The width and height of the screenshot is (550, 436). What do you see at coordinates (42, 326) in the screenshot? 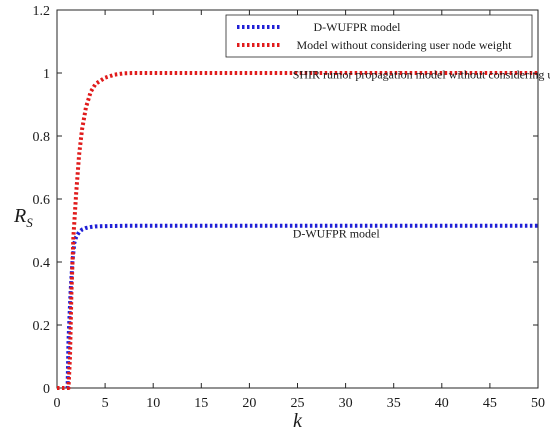
I see `y-tick-label: 0.2` at bounding box center [42, 326].